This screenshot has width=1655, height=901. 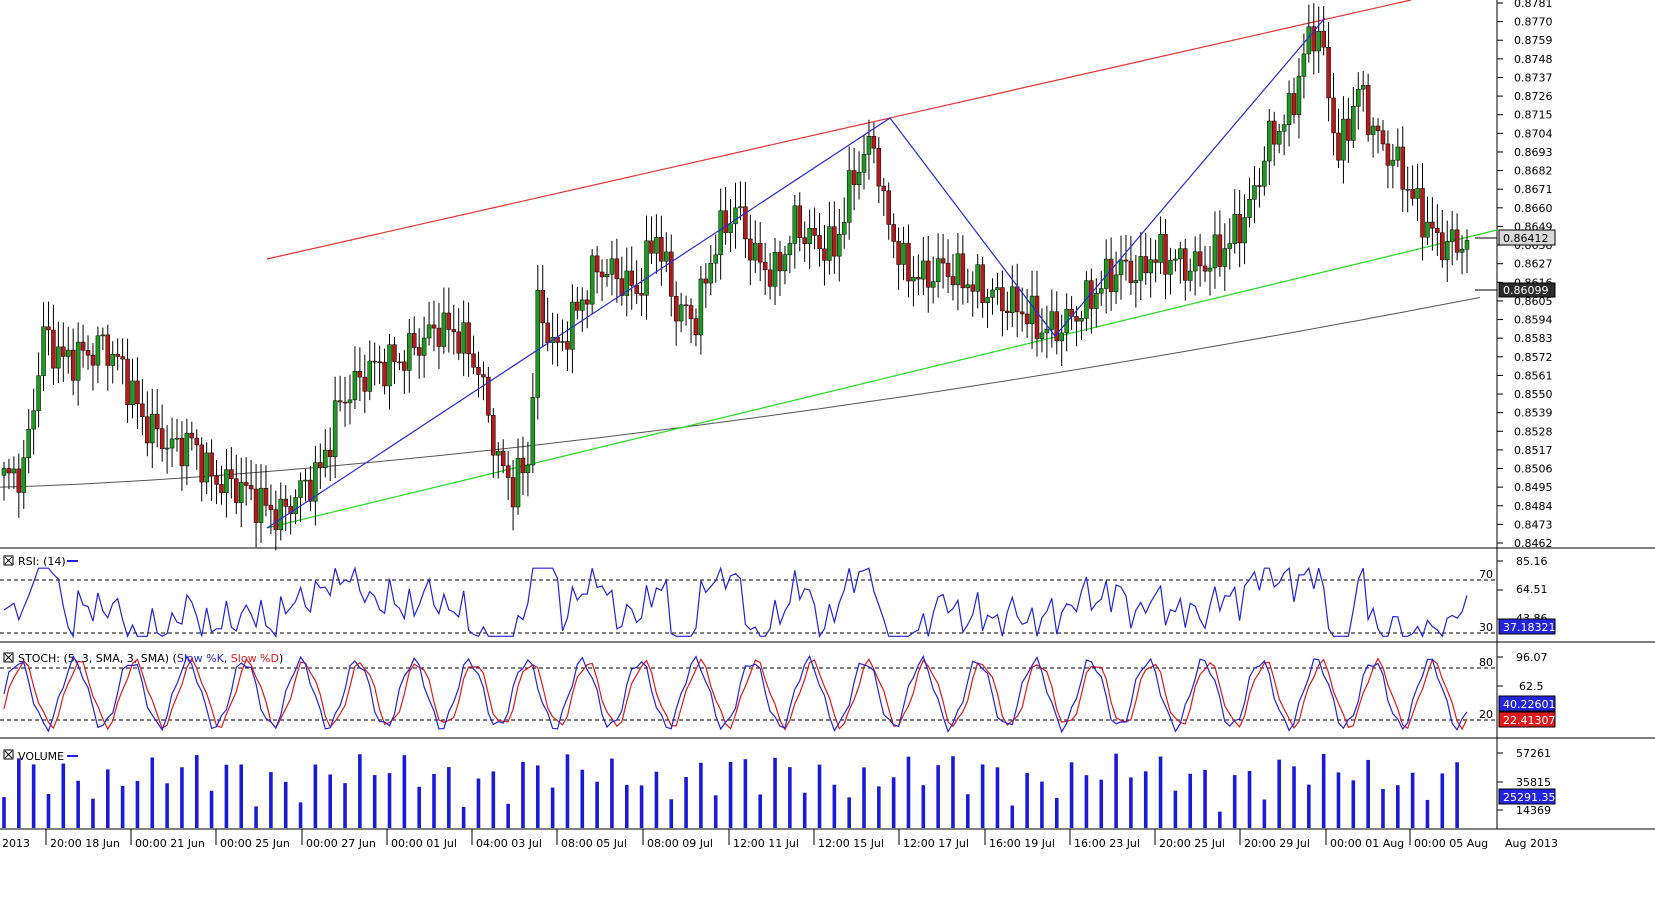 I want to click on current-price-label: 0.86412, so click(x=1526, y=238).